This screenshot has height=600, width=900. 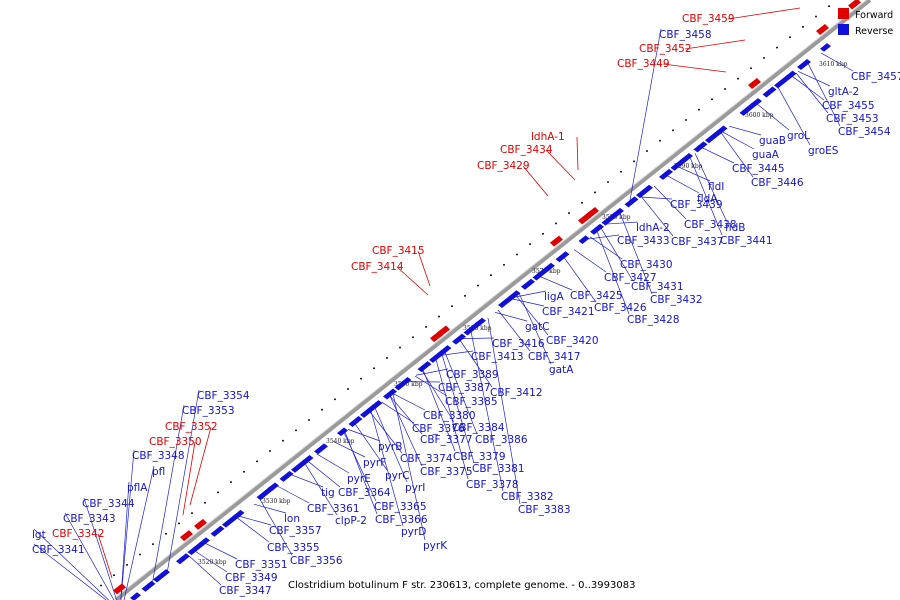 What do you see at coordinates (823, 151) in the screenshot?
I see `gene-label-groes: groES` at bounding box center [823, 151].